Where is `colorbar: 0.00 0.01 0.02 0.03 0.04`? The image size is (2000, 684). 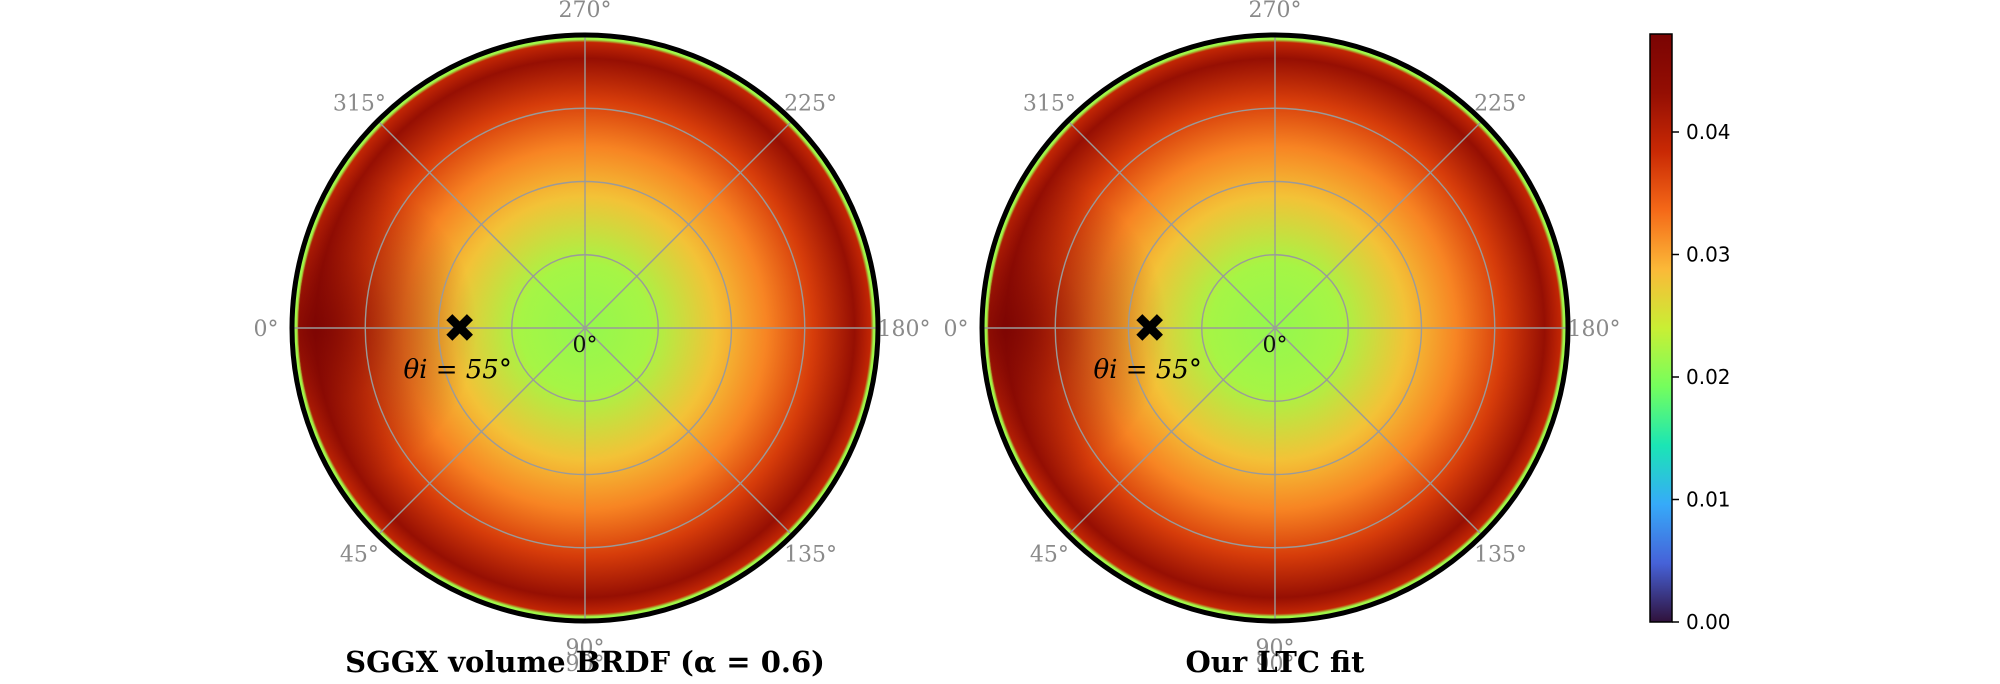
colorbar: 0.00 0.01 0.02 0.03 0.04 is located at coordinates (1690, 333).